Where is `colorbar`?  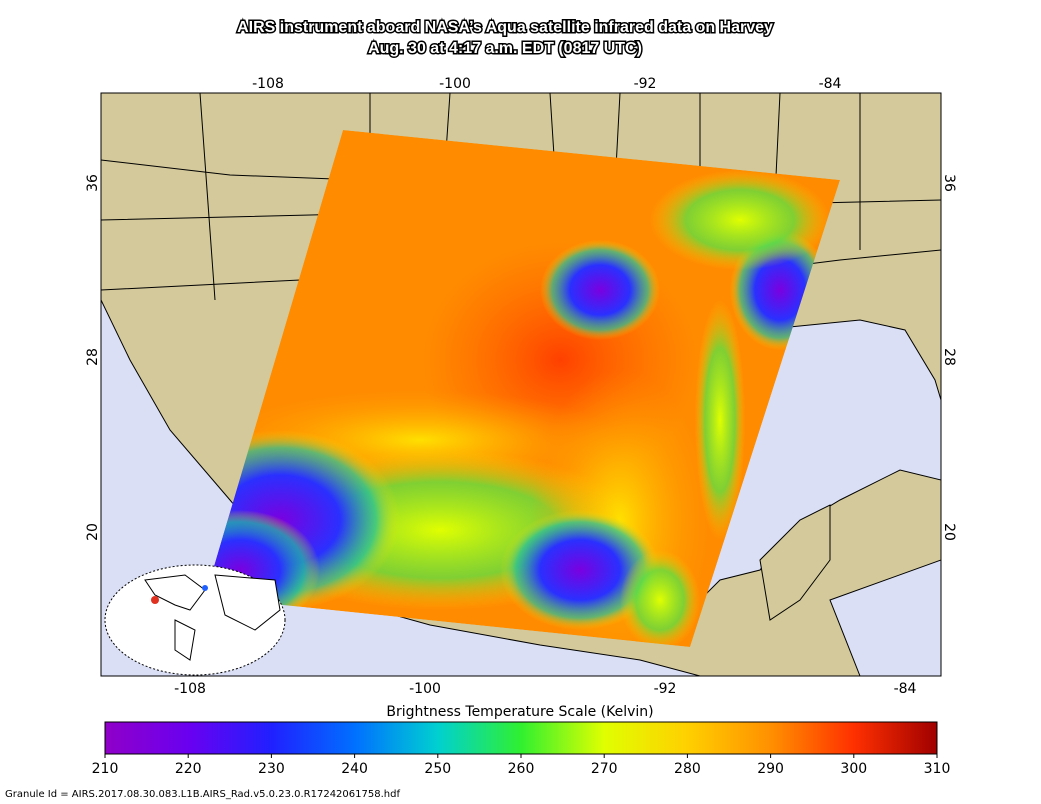 colorbar is located at coordinates (521, 738).